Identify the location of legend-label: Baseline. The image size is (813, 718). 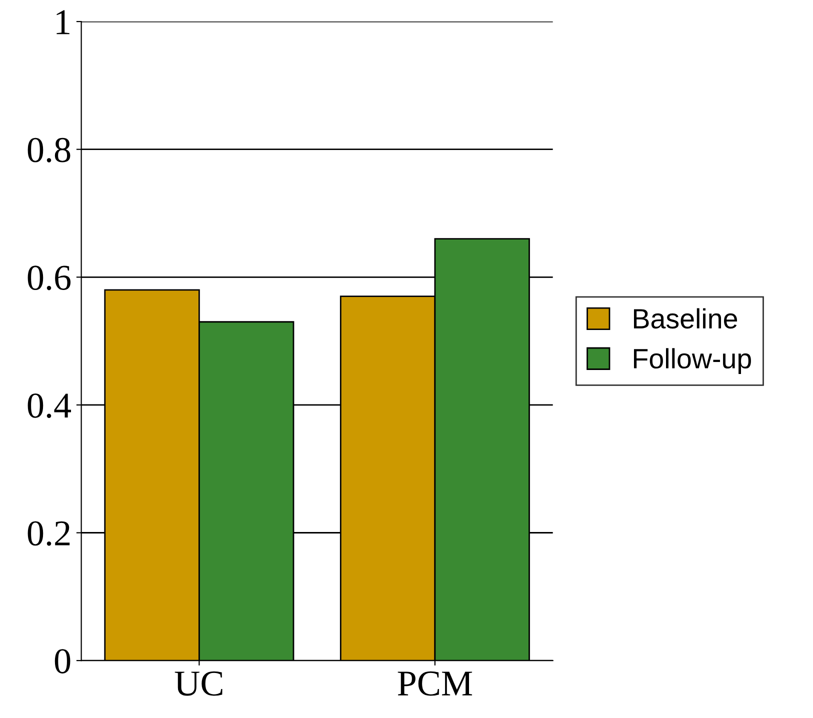
(686, 318).